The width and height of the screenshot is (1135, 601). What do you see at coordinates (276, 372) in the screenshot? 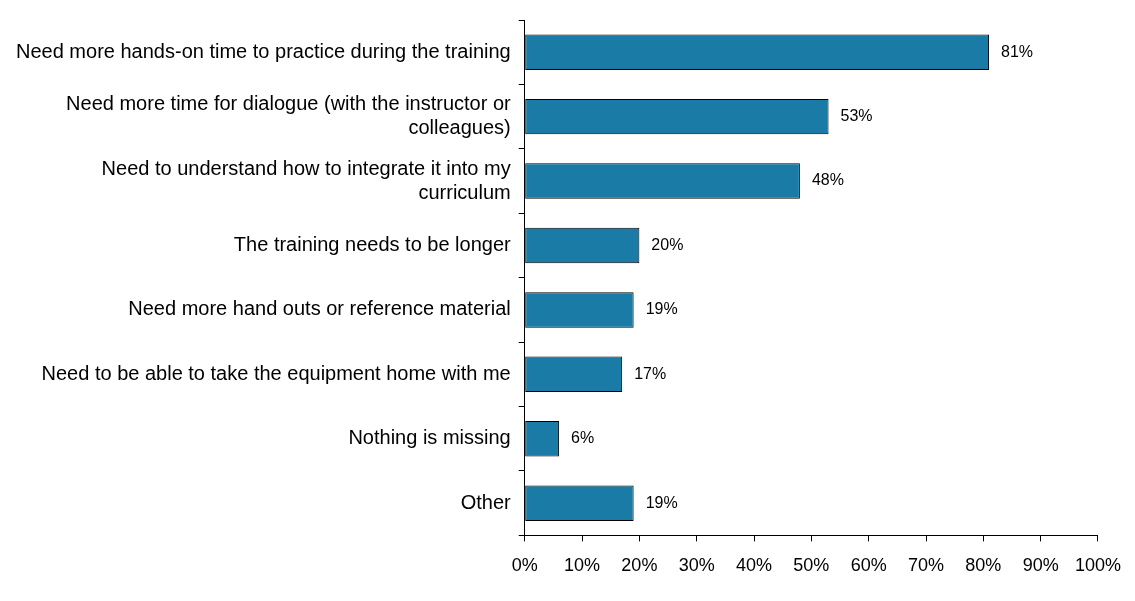
I see `y-tick-label: Need to be able to take the equipment home with me` at bounding box center [276, 372].